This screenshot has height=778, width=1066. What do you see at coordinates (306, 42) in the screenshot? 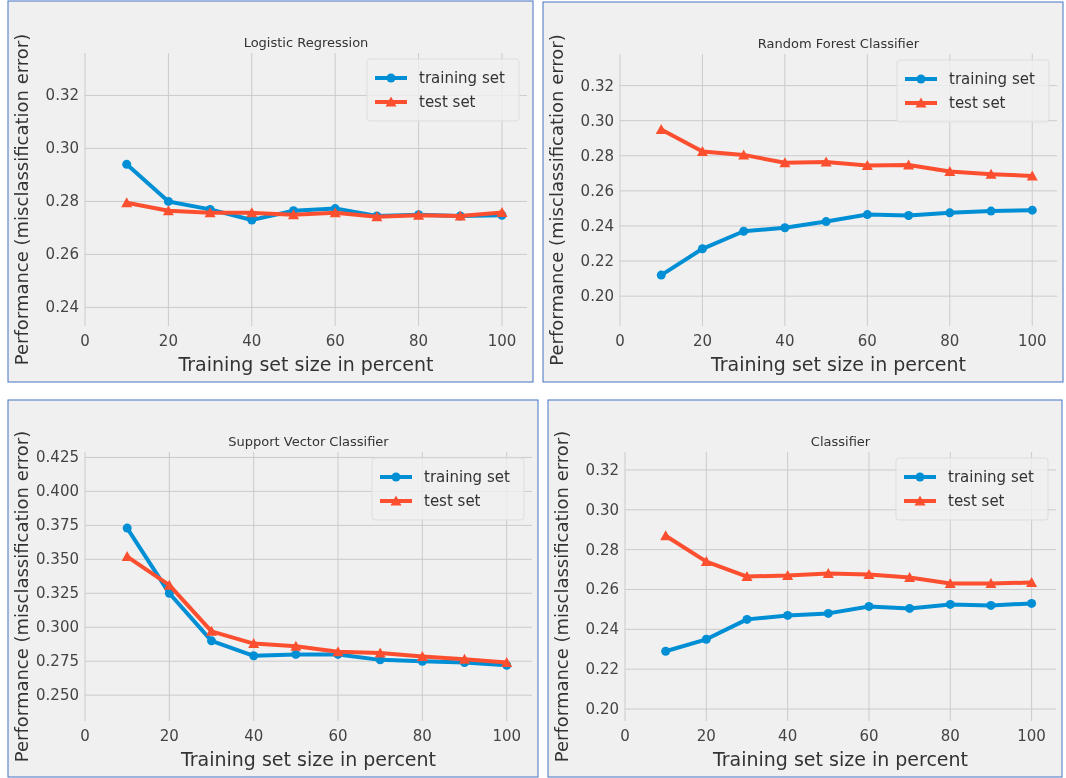
I see `chart-title: Logistic Regression` at bounding box center [306, 42].